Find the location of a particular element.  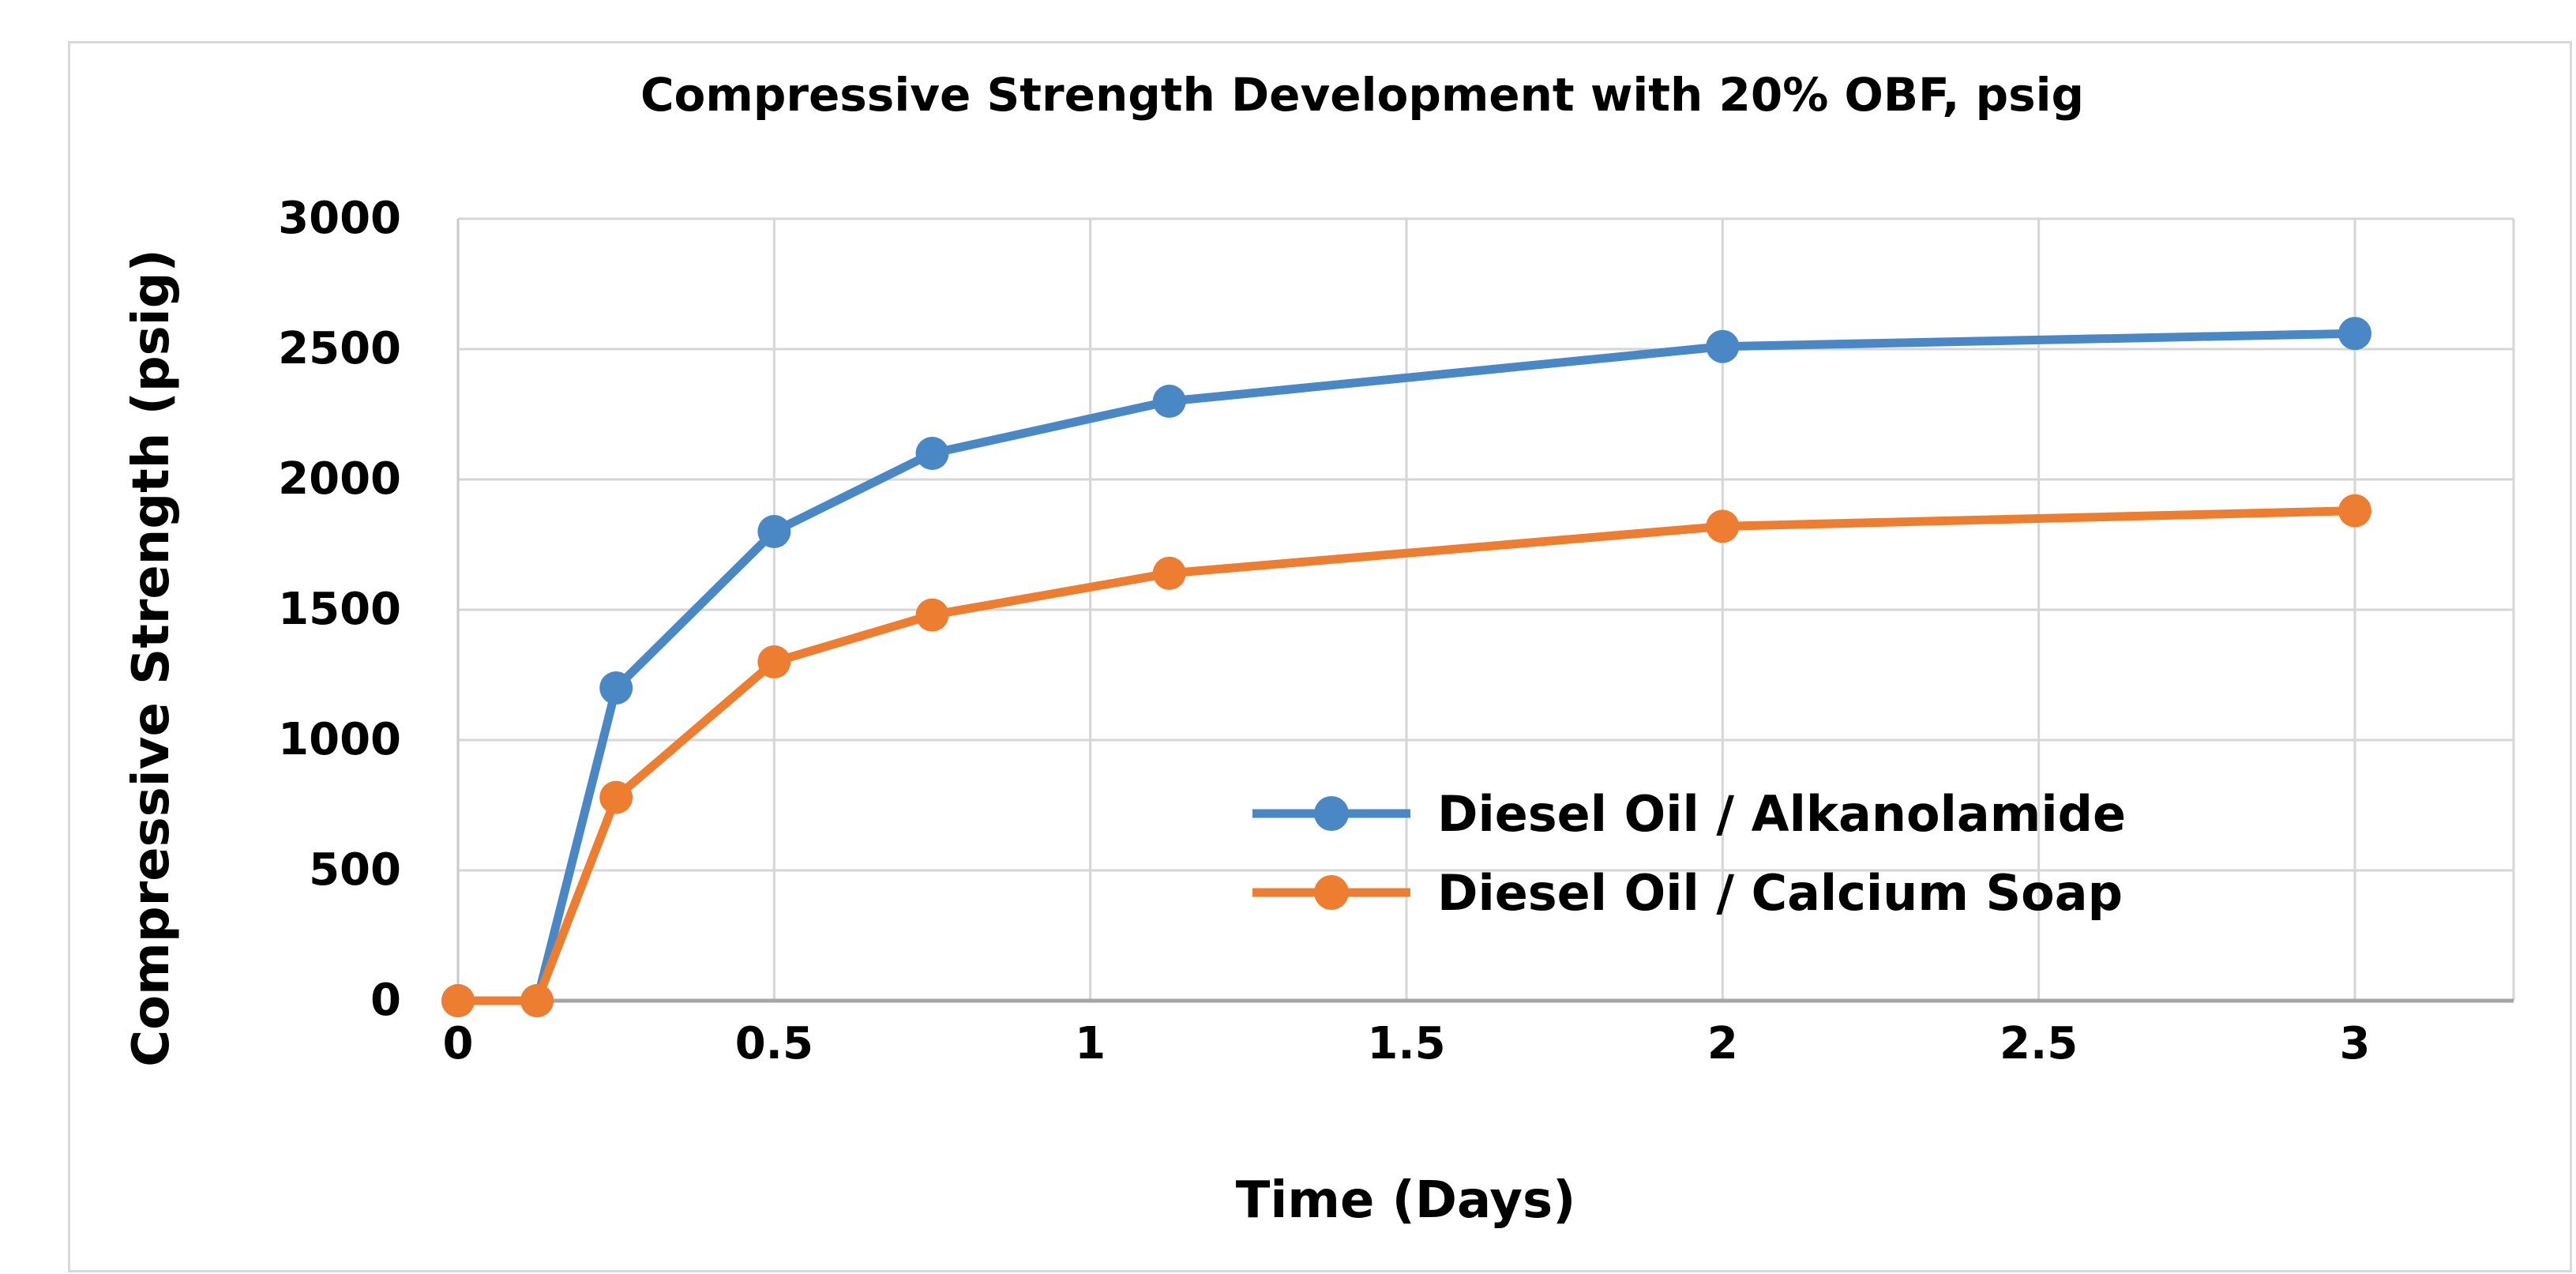

x-tick-label: 1.5 is located at coordinates (1406, 1043).